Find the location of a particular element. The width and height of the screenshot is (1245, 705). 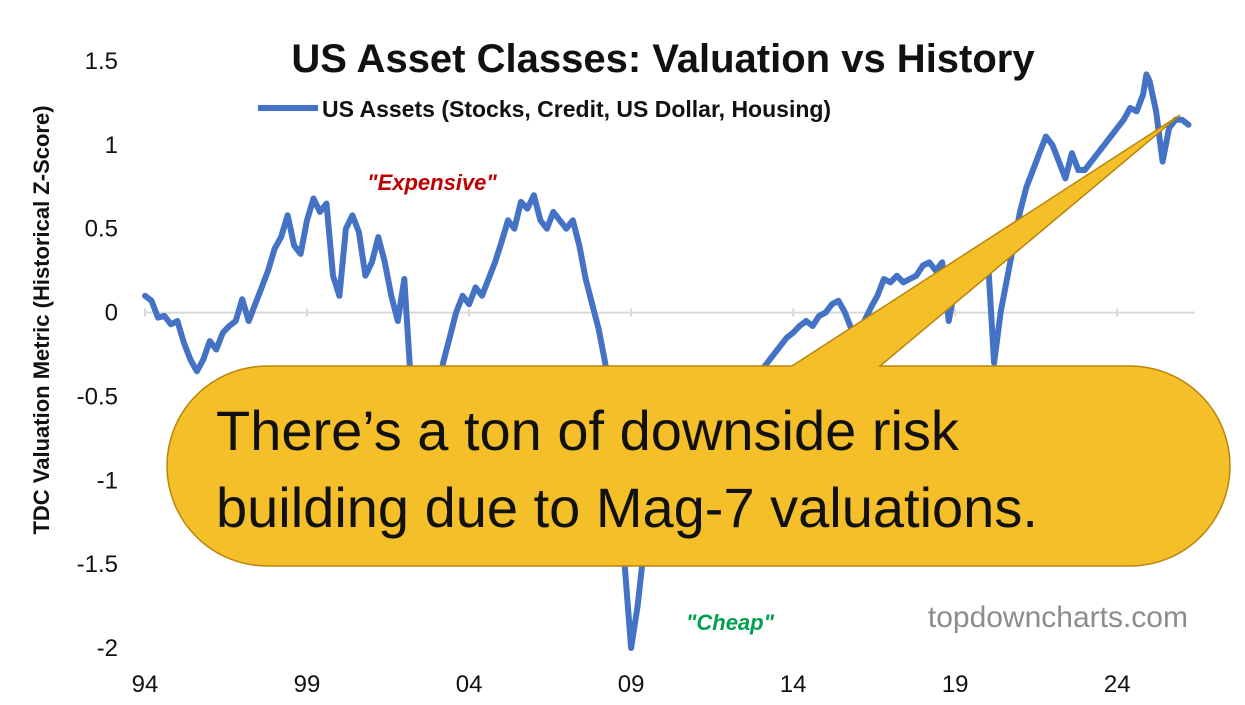

y-tick-label: -2 is located at coordinates (107, 648).